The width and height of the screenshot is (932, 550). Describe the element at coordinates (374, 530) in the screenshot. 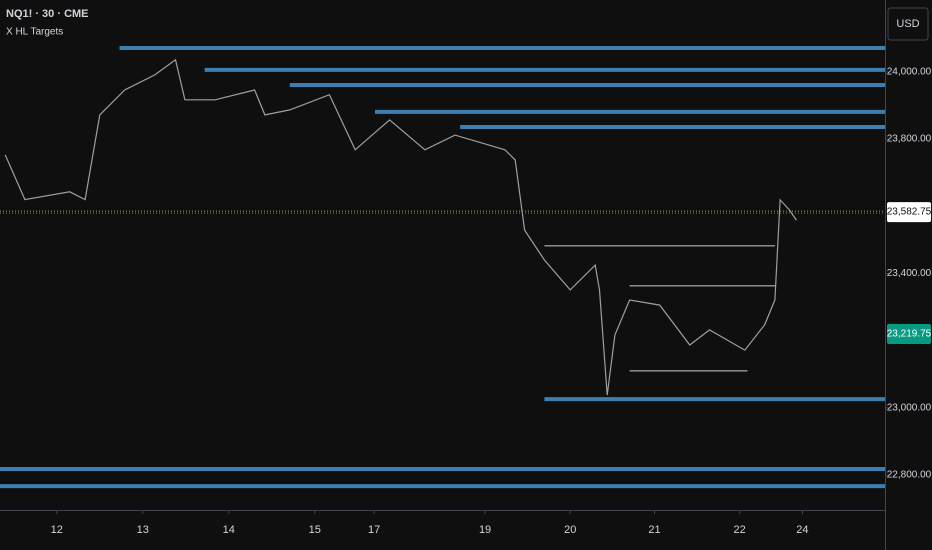

I see `x-tick-label: 17` at that location.